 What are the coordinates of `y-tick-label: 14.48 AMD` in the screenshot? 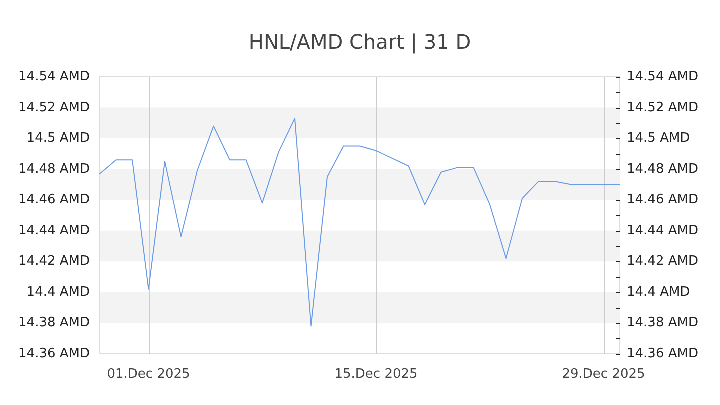 It's located at (54, 169).